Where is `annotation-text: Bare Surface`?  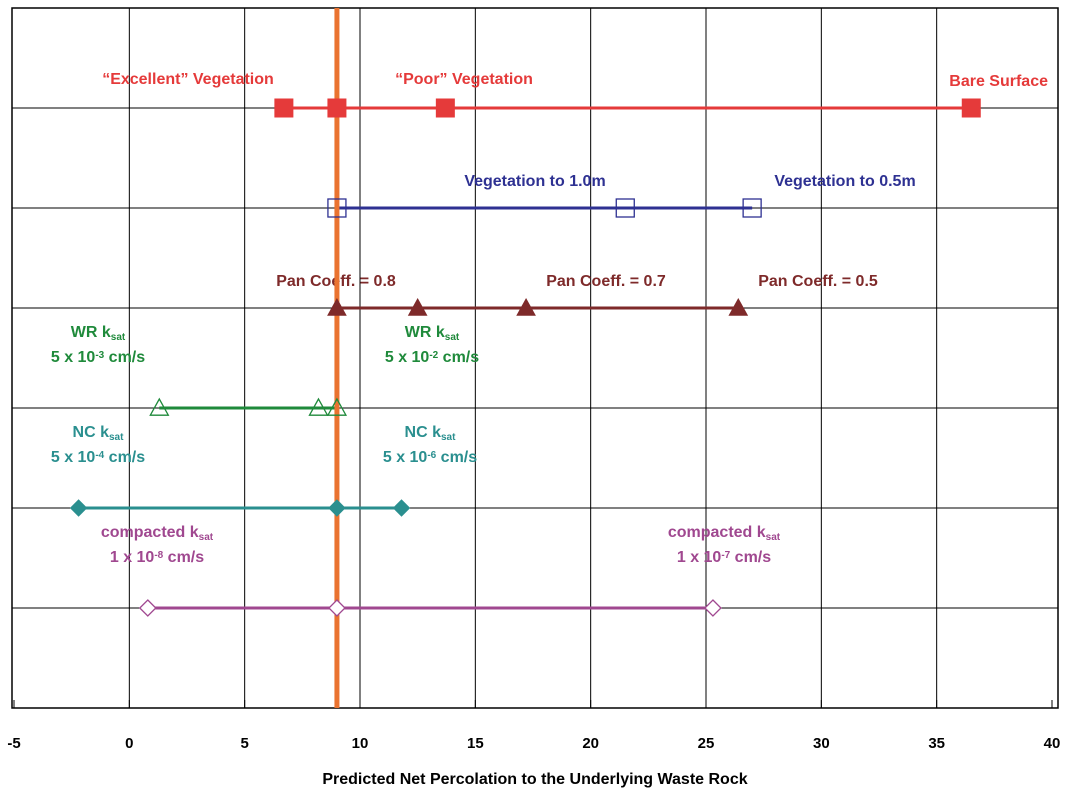 annotation-text: Bare Surface is located at coordinates (998, 81).